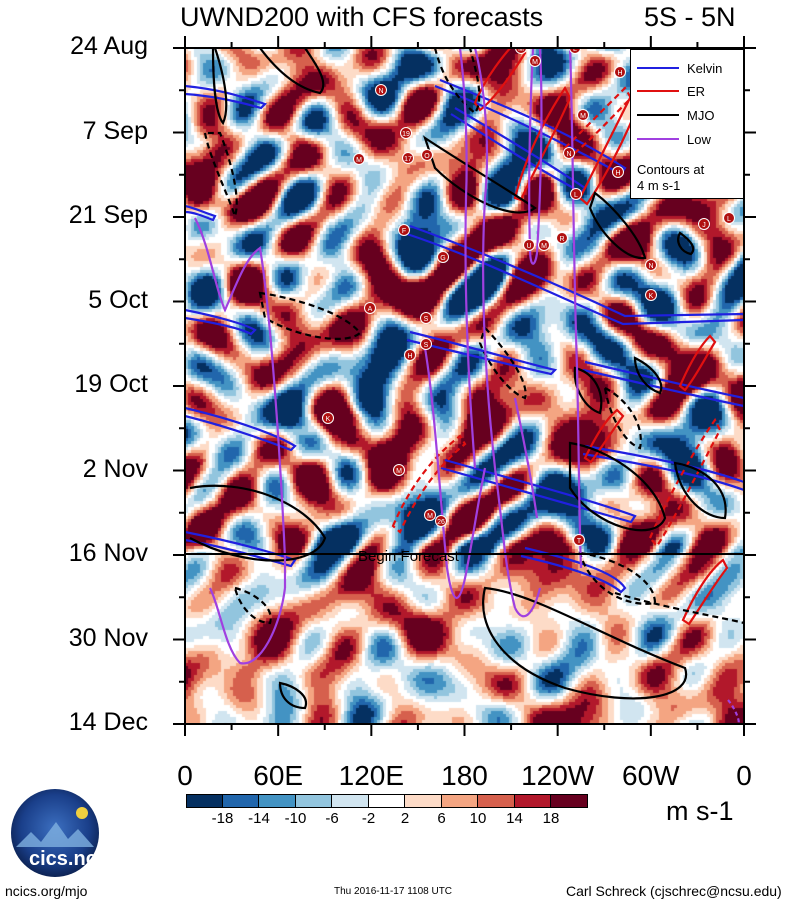  I want to click on y-tick-label: 21 Sep, so click(108, 215).